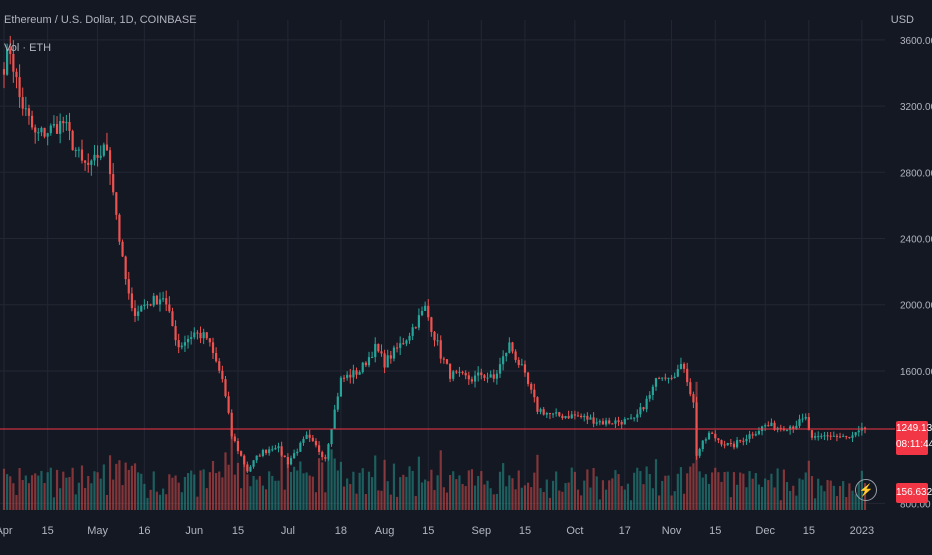 This screenshot has width=932, height=555. What do you see at coordinates (28, 48) in the screenshot?
I see `volume-legend: Vol · ETH` at bounding box center [28, 48].